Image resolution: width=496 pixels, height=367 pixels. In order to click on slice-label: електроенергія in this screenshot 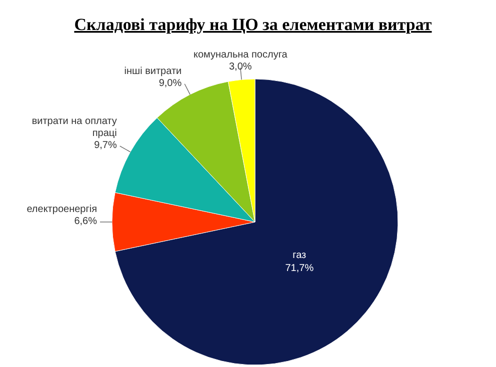, I will do `click(61, 209)`.